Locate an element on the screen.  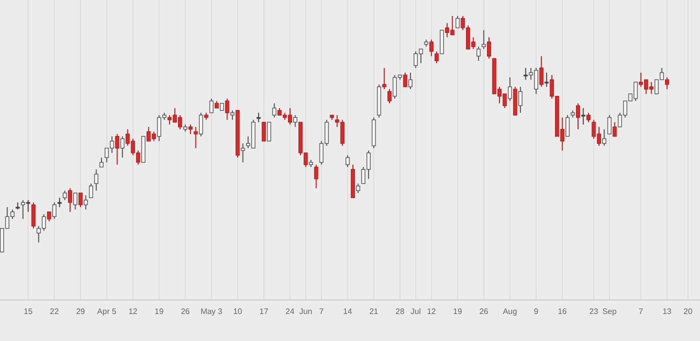
x-tick-label: 28 is located at coordinates (400, 311).